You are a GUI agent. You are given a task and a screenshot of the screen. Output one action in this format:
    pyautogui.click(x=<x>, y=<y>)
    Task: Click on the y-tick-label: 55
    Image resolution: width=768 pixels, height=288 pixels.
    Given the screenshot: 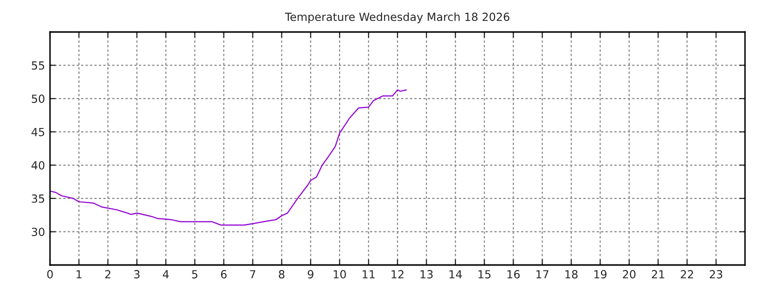 What is the action you would take?
    pyautogui.click(x=38, y=65)
    